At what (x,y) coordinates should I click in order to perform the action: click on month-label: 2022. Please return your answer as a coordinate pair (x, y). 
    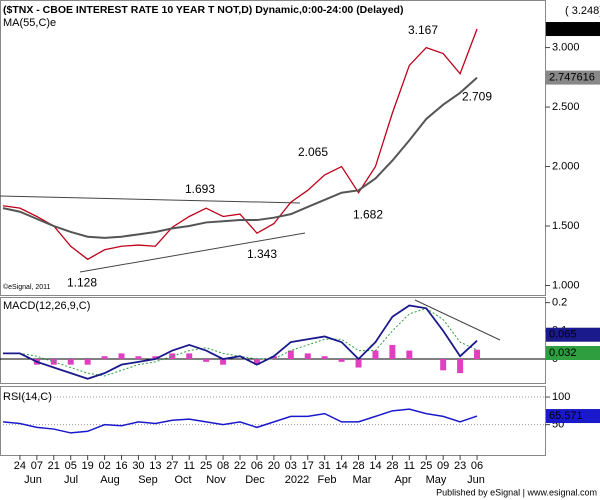
    Looking at the image, I should click on (297, 480).